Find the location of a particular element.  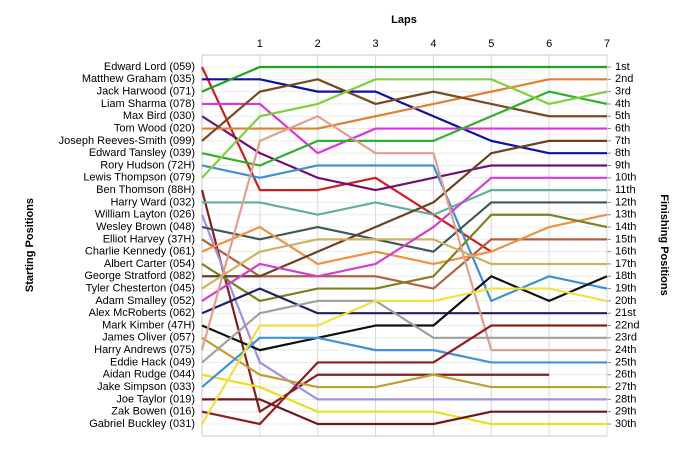

series-label: Eddie Hack (049) is located at coordinates (152, 362).